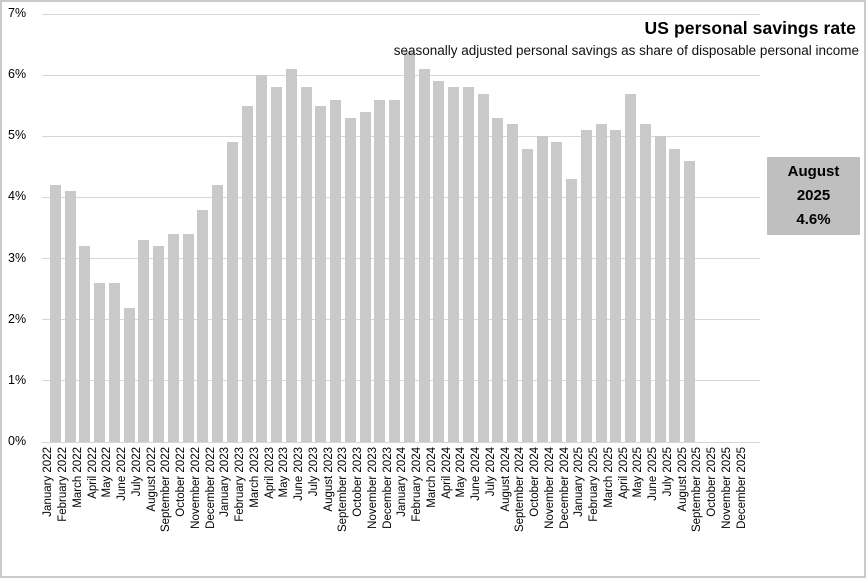 The height and width of the screenshot is (578, 866). I want to click on gridline-5%, so click(401, 136).